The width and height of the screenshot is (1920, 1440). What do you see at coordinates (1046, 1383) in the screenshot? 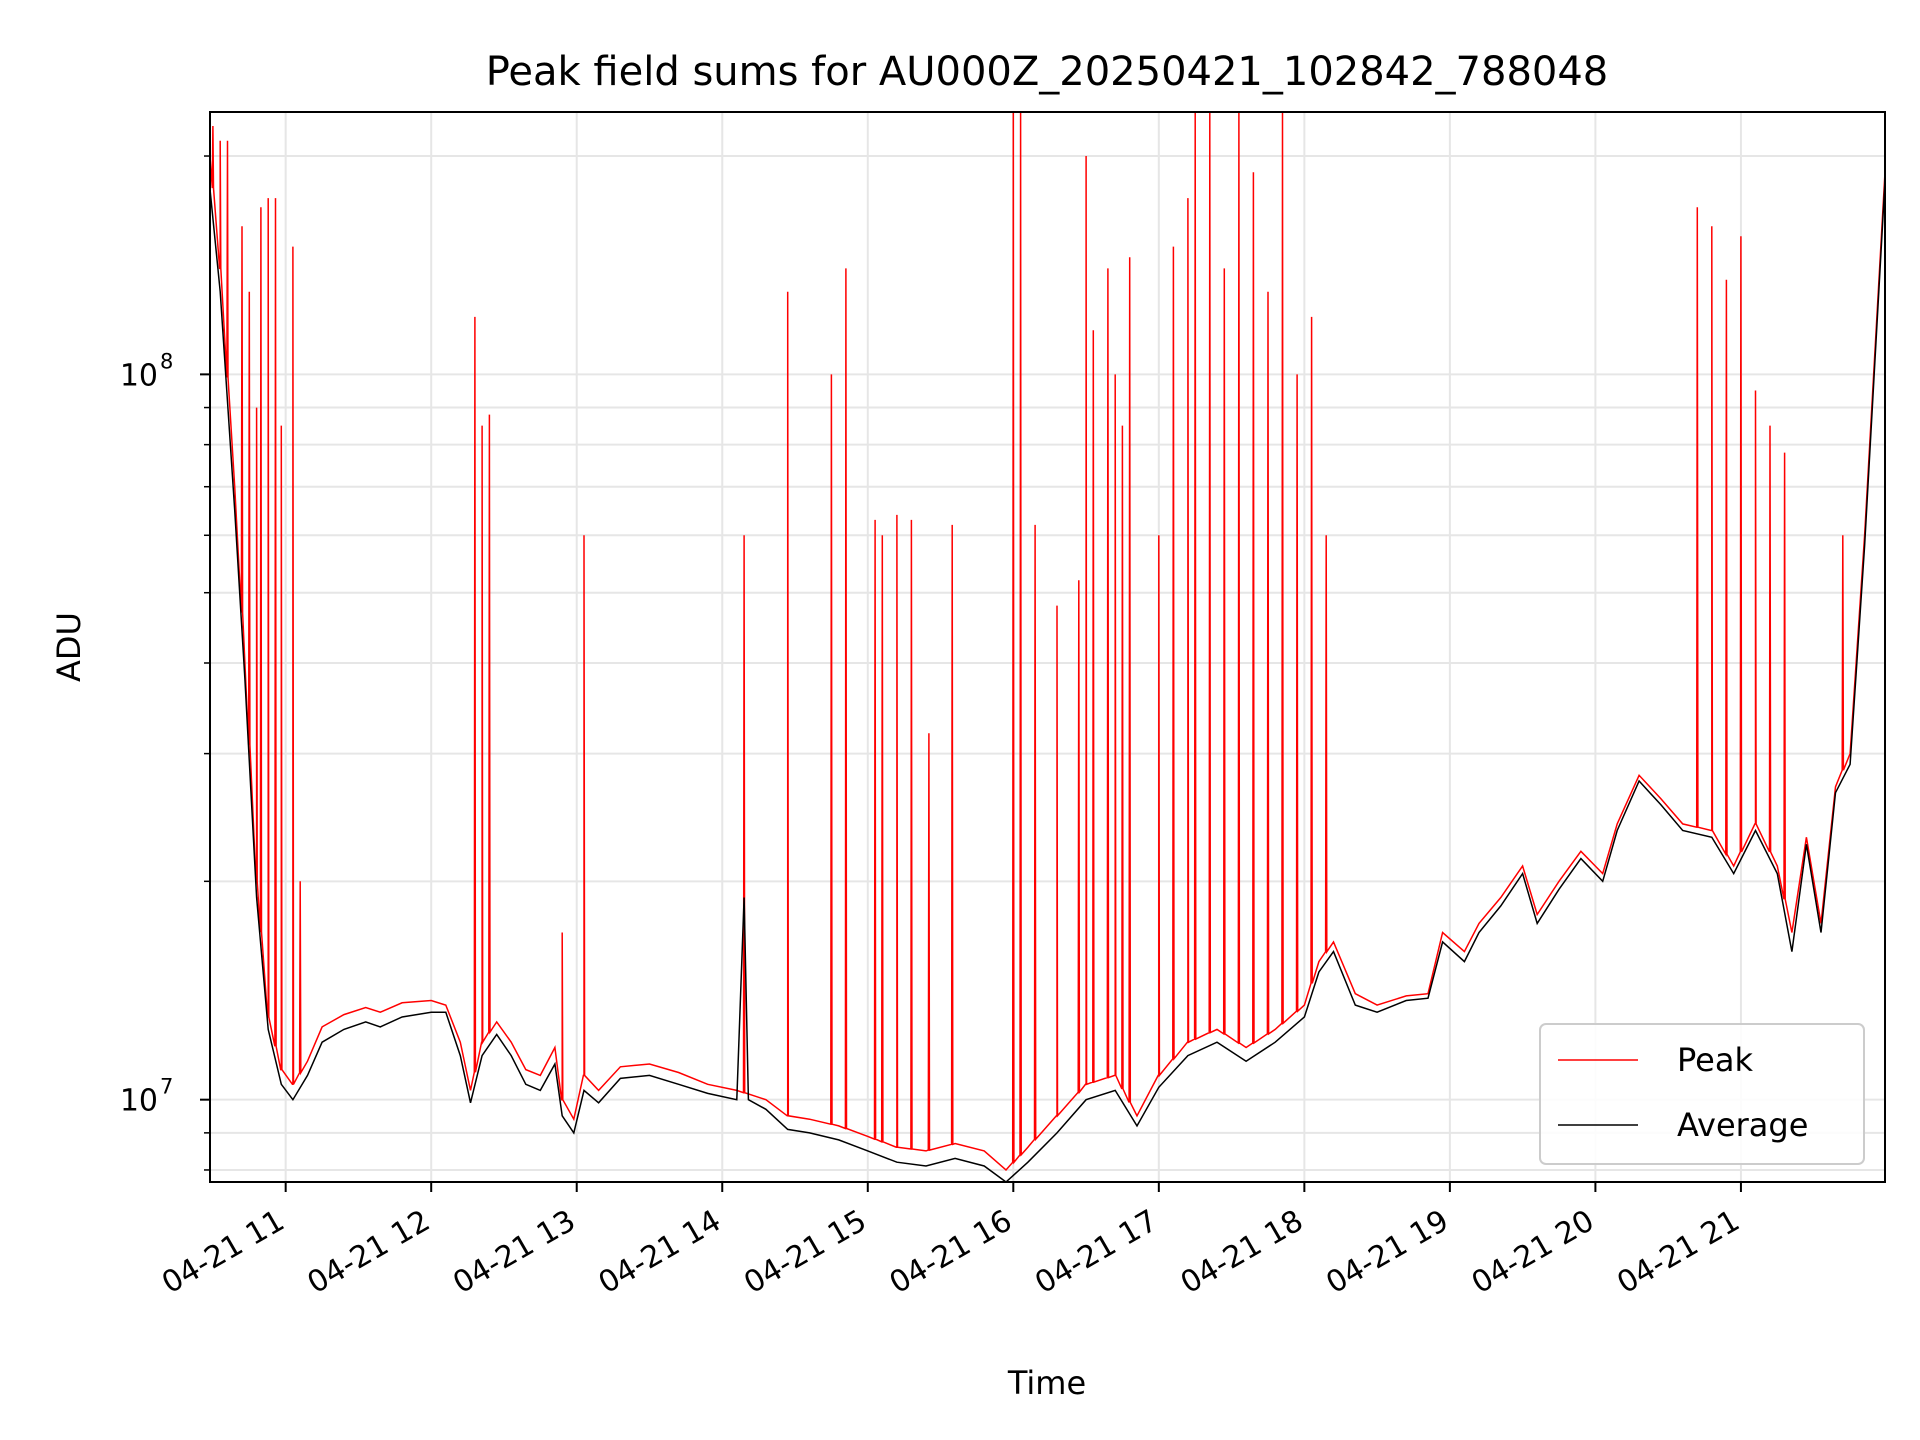
I see `x-axis-label: Time` at bounding box center [1046, 1383].